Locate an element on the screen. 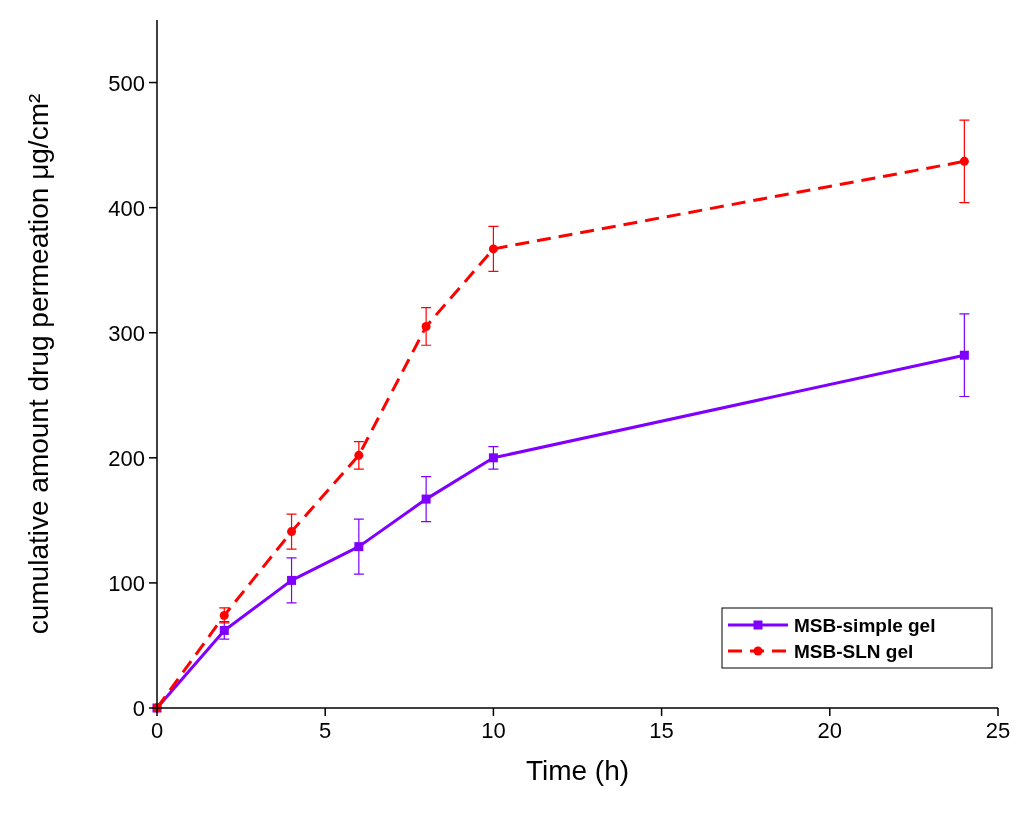 This screenshot has height=814, width=1025. y-tick-label: 300 is located at coordinates (126, 333).